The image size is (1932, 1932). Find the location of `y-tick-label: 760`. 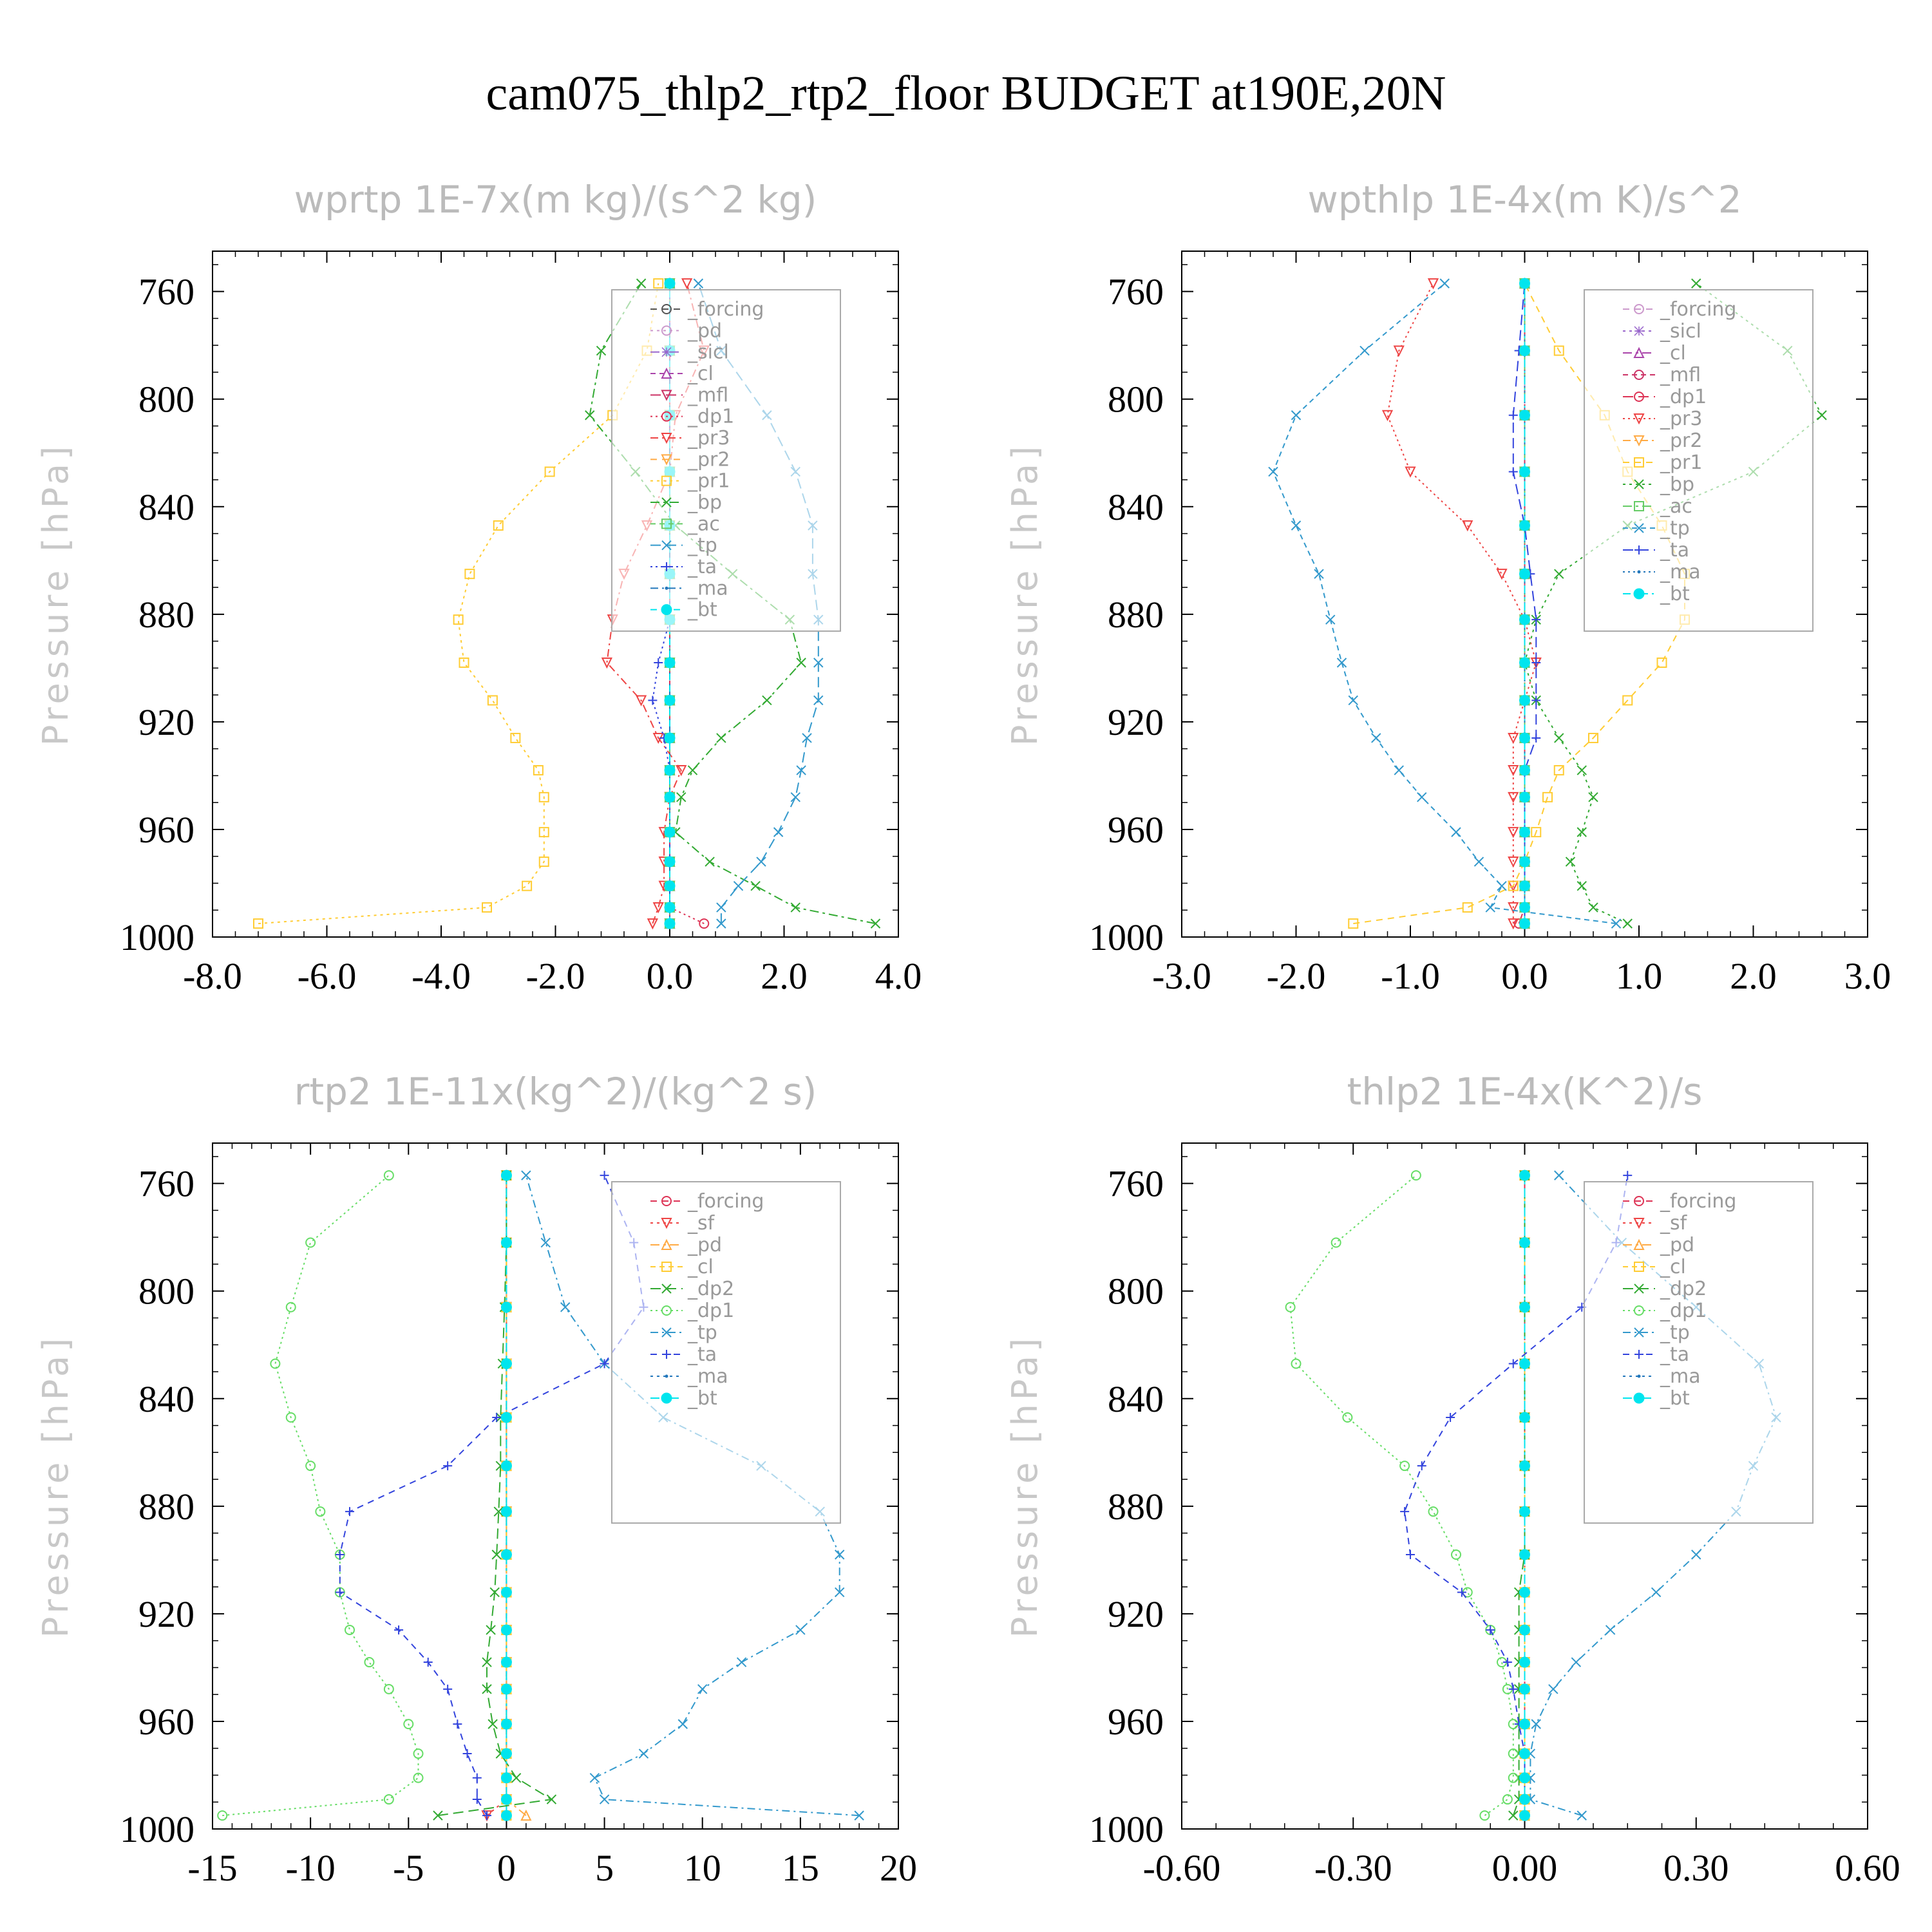

y-tick-label: 760 is located at coordinates (1136, 292).